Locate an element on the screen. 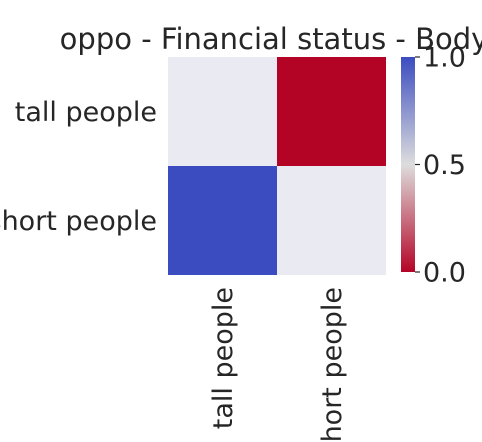 This screenshot has width=482, height=442. x-tick-label: short people is located at coordinates (332, 364).